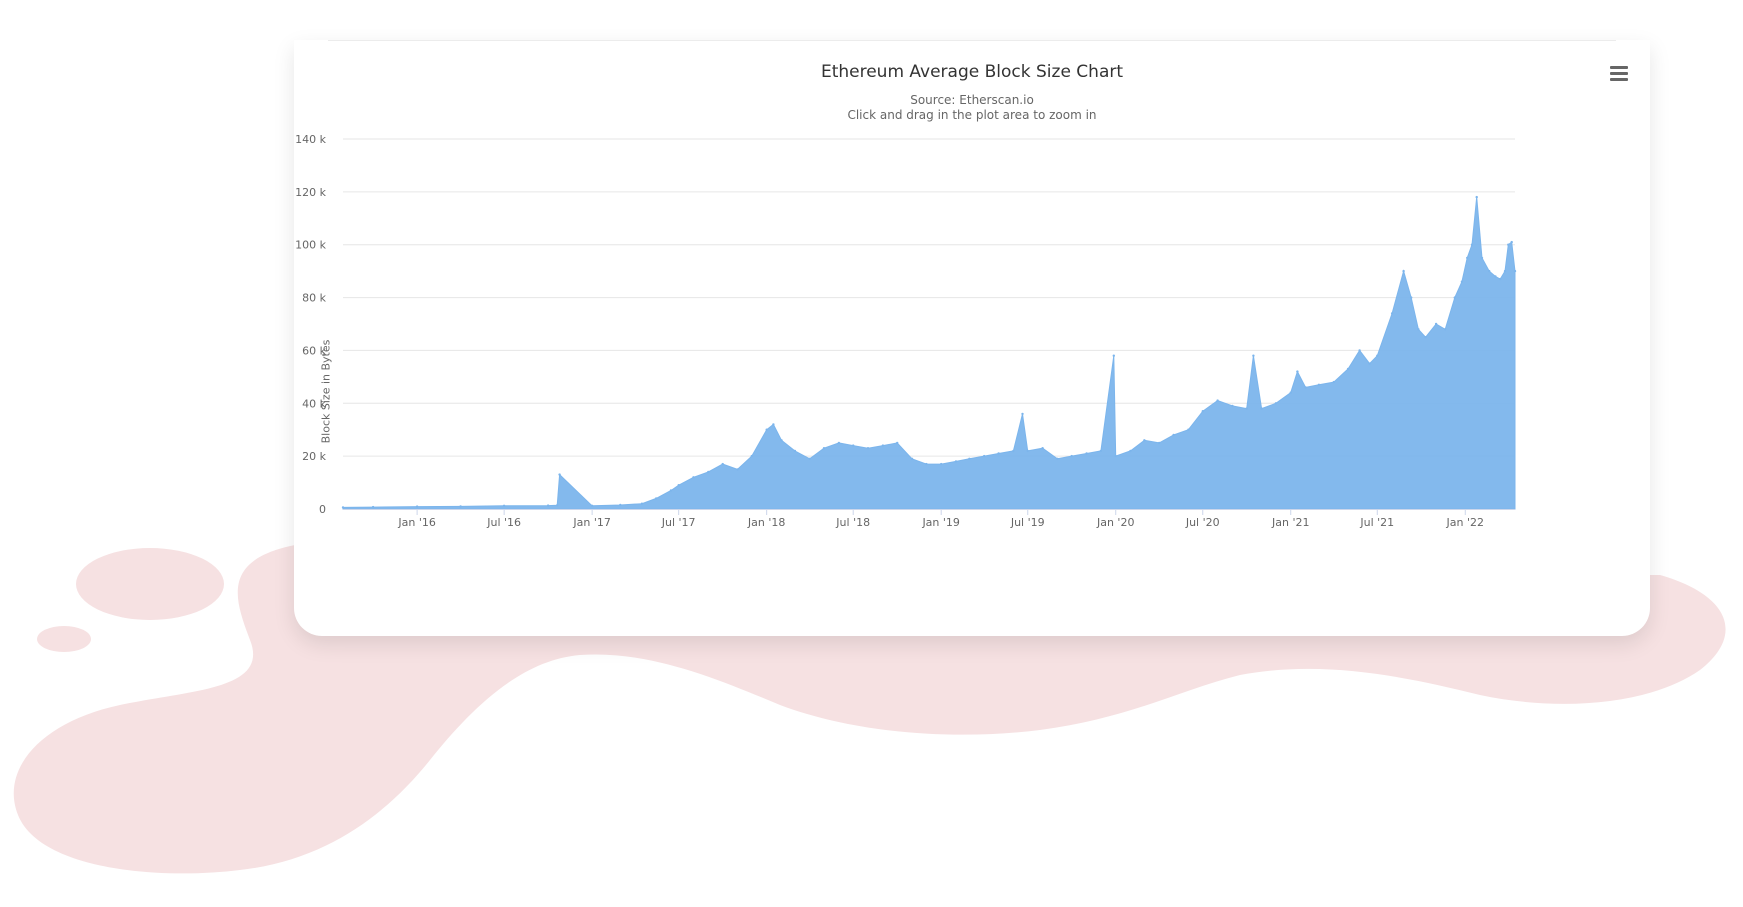  I want to click on y-tick-label: 40 k, so click(314, 403).